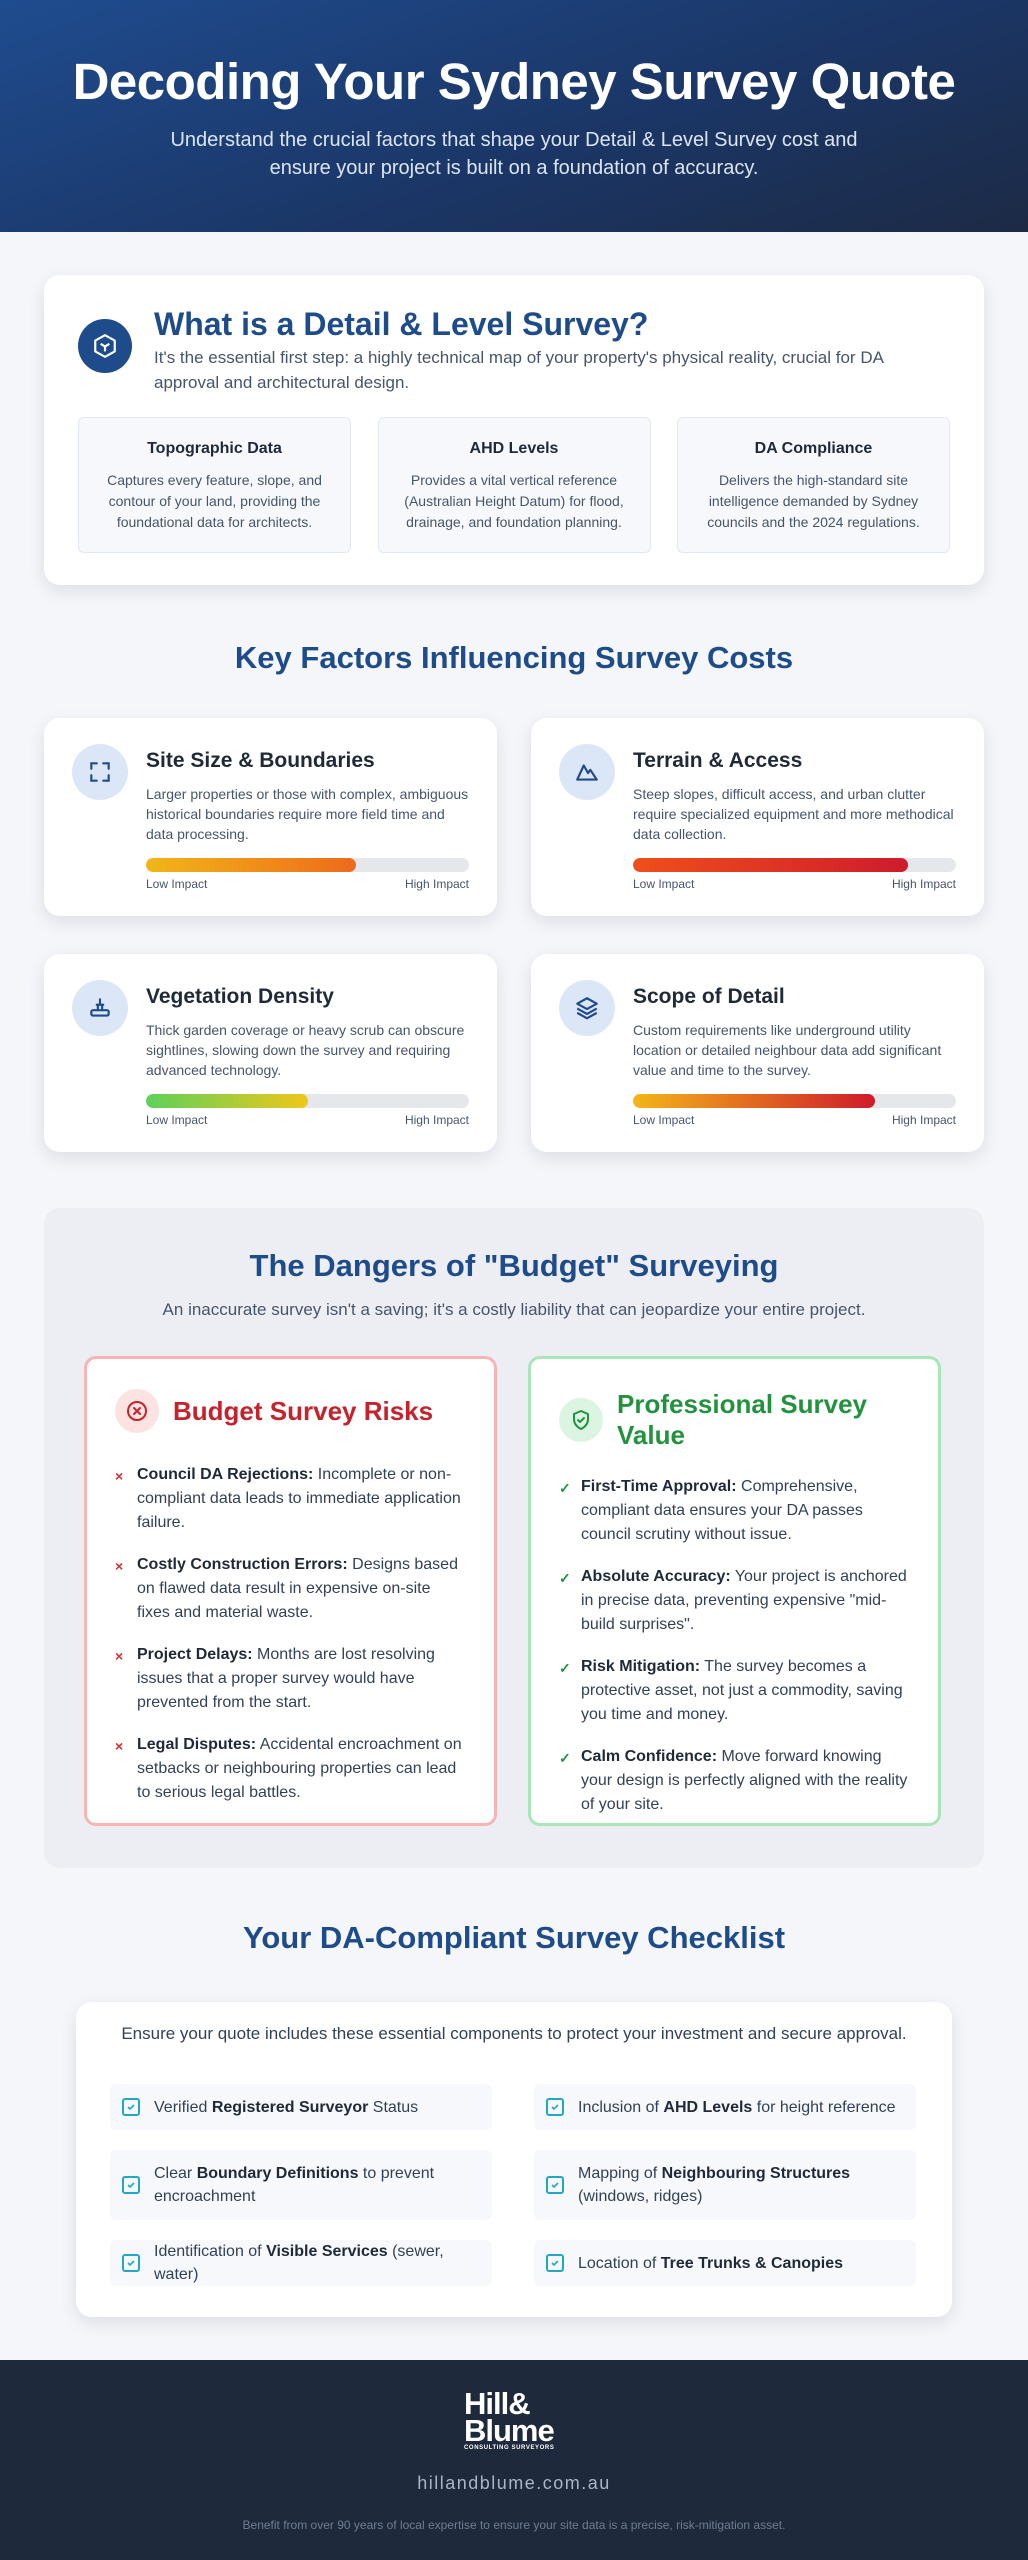 Image resolution: width=1028 pixels, height=2560 pixels. Describe the element at coordinates (587, 1008) in the screenshot. I see `layers-icon` at that location.